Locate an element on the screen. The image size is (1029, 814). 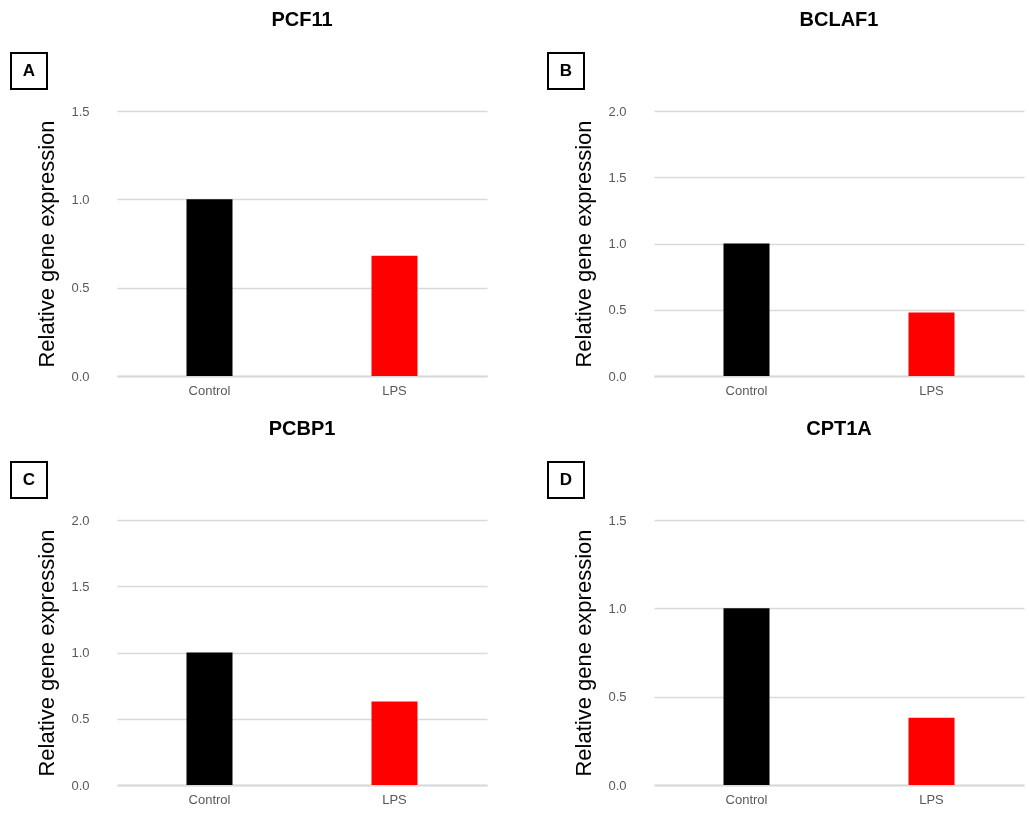
text: B is located at coordinates (566, 70).